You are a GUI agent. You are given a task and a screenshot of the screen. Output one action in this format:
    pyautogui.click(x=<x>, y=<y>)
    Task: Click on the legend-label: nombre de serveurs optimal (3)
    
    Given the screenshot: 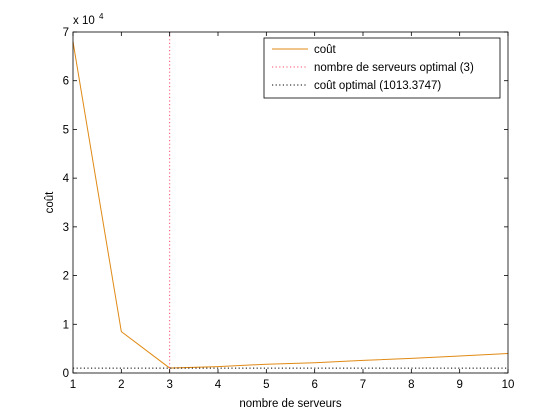 What is the action you would take?
    pyautogui.click(x=394, y=68)
    